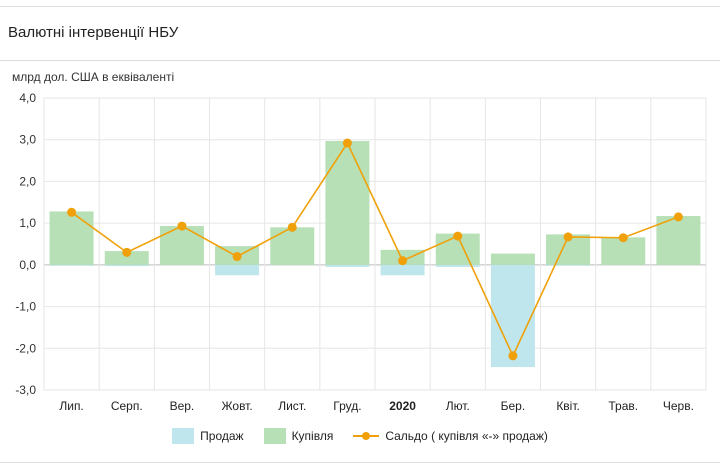  I want to click on x-tick-label: Серп., so click(127, 406).